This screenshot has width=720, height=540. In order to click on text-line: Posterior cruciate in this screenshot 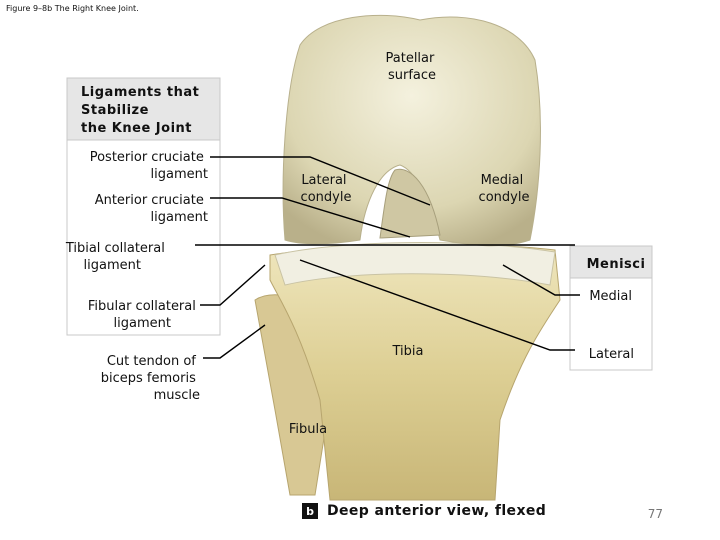, I will do `click(147, 157)`.